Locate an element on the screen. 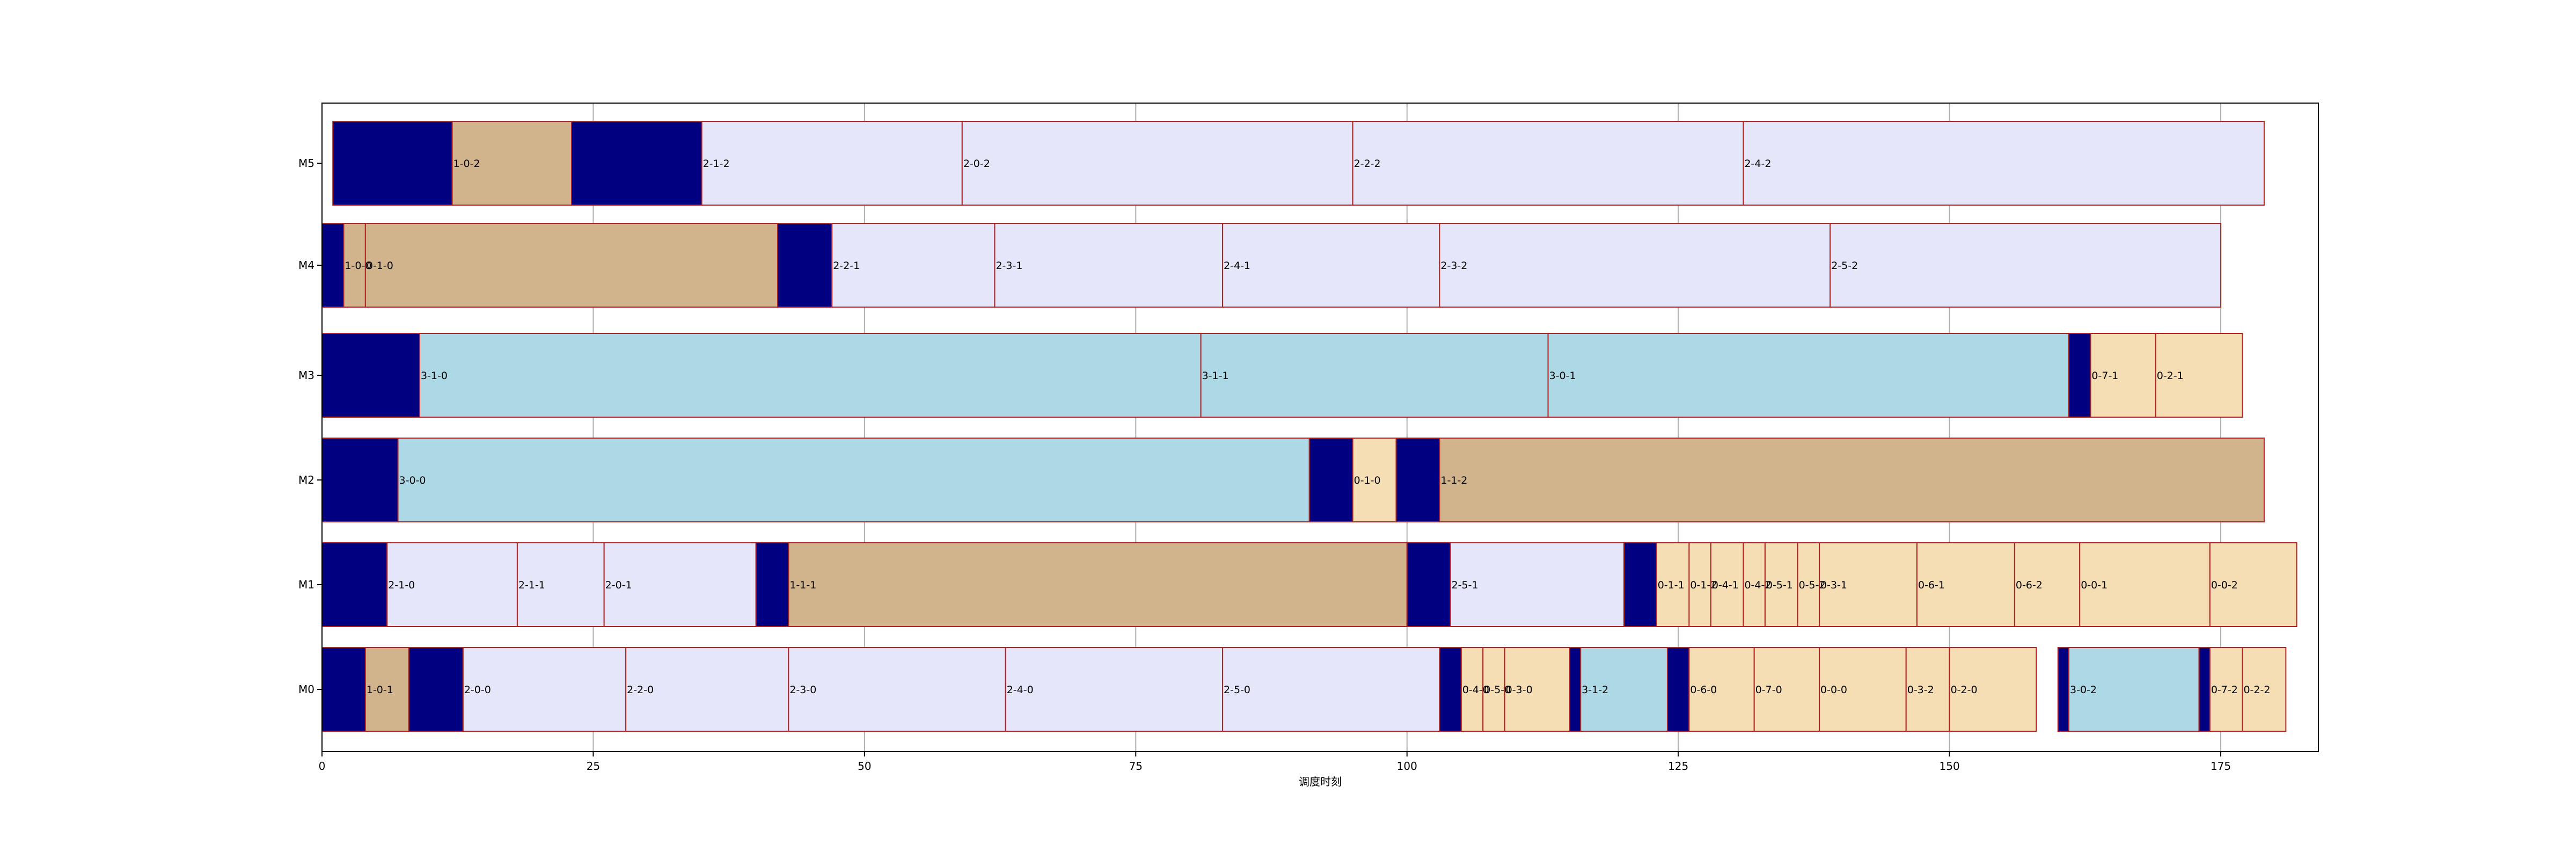 Image resolution: width=2576 pixels, height=859 pixels. bar-label: 0-3-0 is located at coordinates (1519, 690).